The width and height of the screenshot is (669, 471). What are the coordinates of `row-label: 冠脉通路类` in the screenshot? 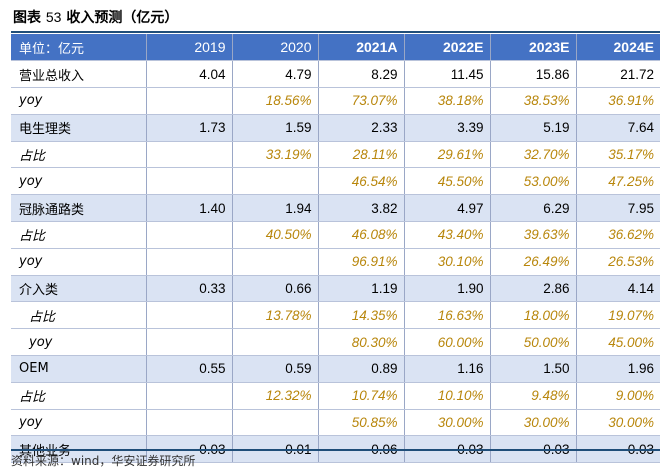 It's located at (79, 208).